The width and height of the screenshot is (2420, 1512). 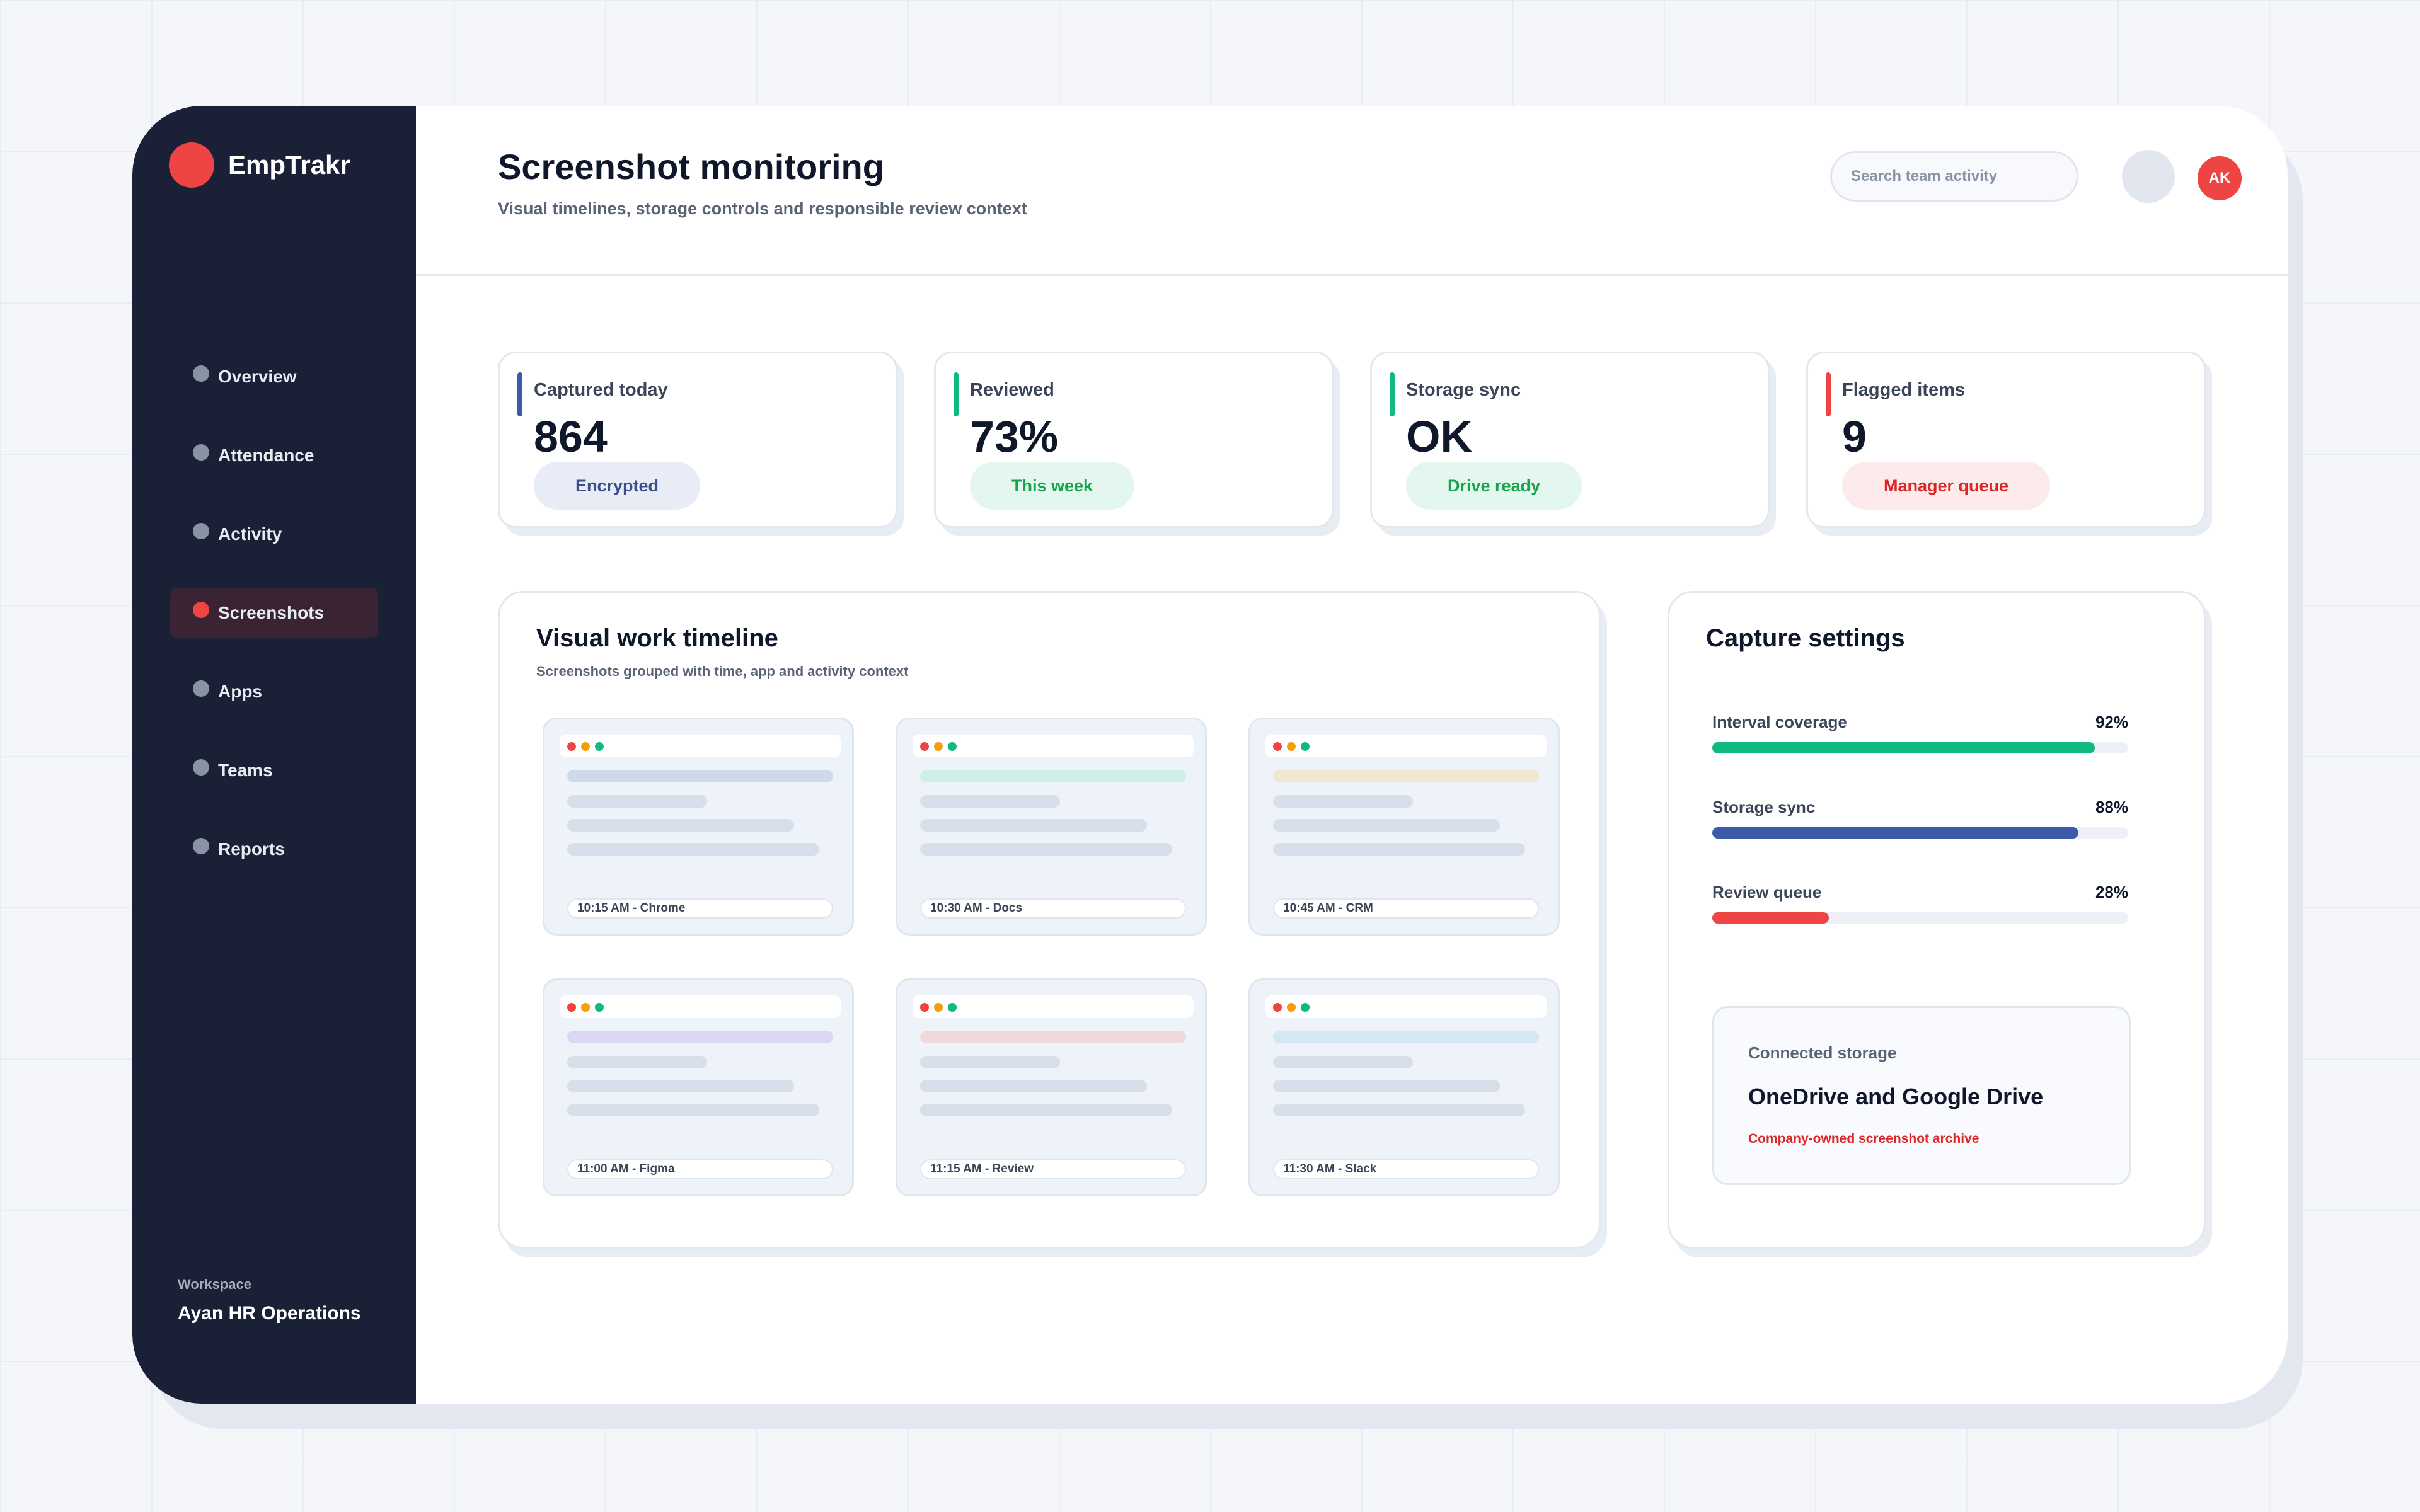 I want to click on avatar: AK, so click(x=2220, y=178).